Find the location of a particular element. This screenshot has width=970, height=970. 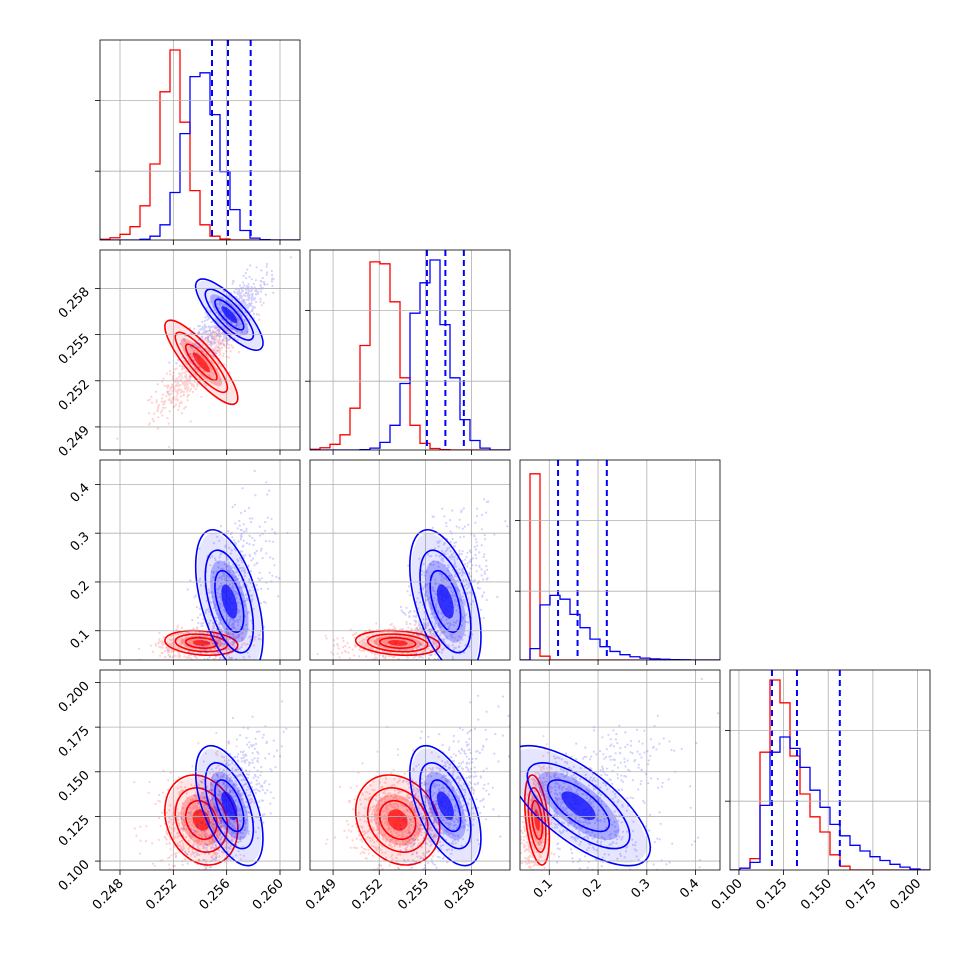

panel-3-2: 0.1 0.2 0.3 0.4 is located at coordinates (620, 785).